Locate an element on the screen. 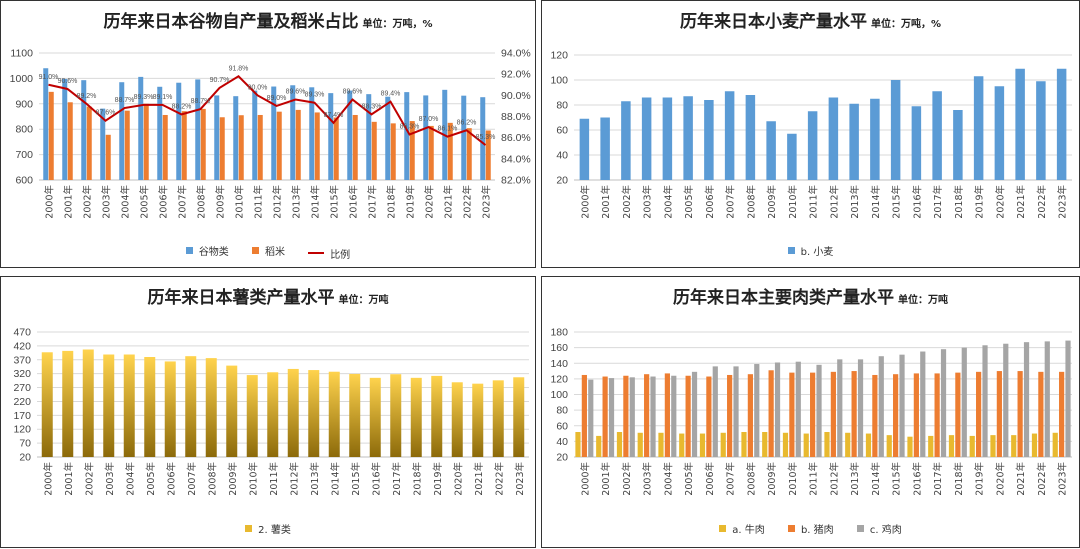 Image resolution: width=1080 pixels, height=549 pixels. legend-item-beef: a. 牛肉 is located at coordinates (742, 528).